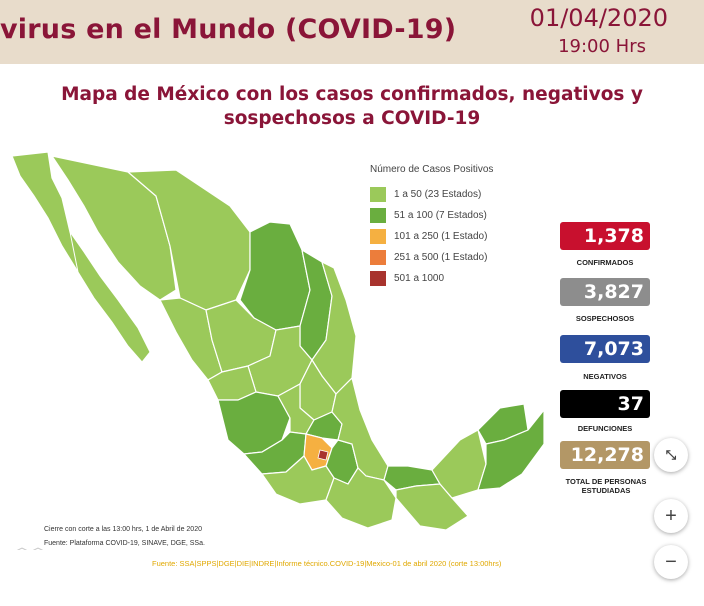  Describe the element at coordinates (605, 292) in the screenshot. I see `suspected-count: 3,827` at that location.